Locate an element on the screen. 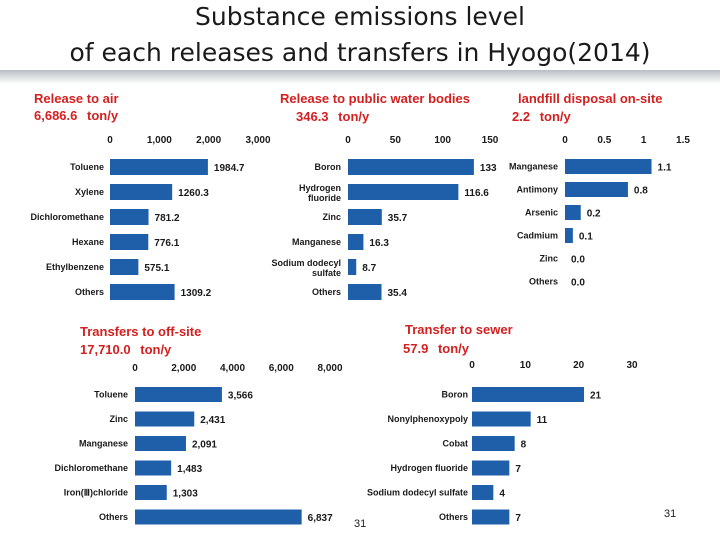 Image resolution: width=720 pixels, height=540 pixels. sewer-tick-label: 20 is located at coordinates (579, 365).